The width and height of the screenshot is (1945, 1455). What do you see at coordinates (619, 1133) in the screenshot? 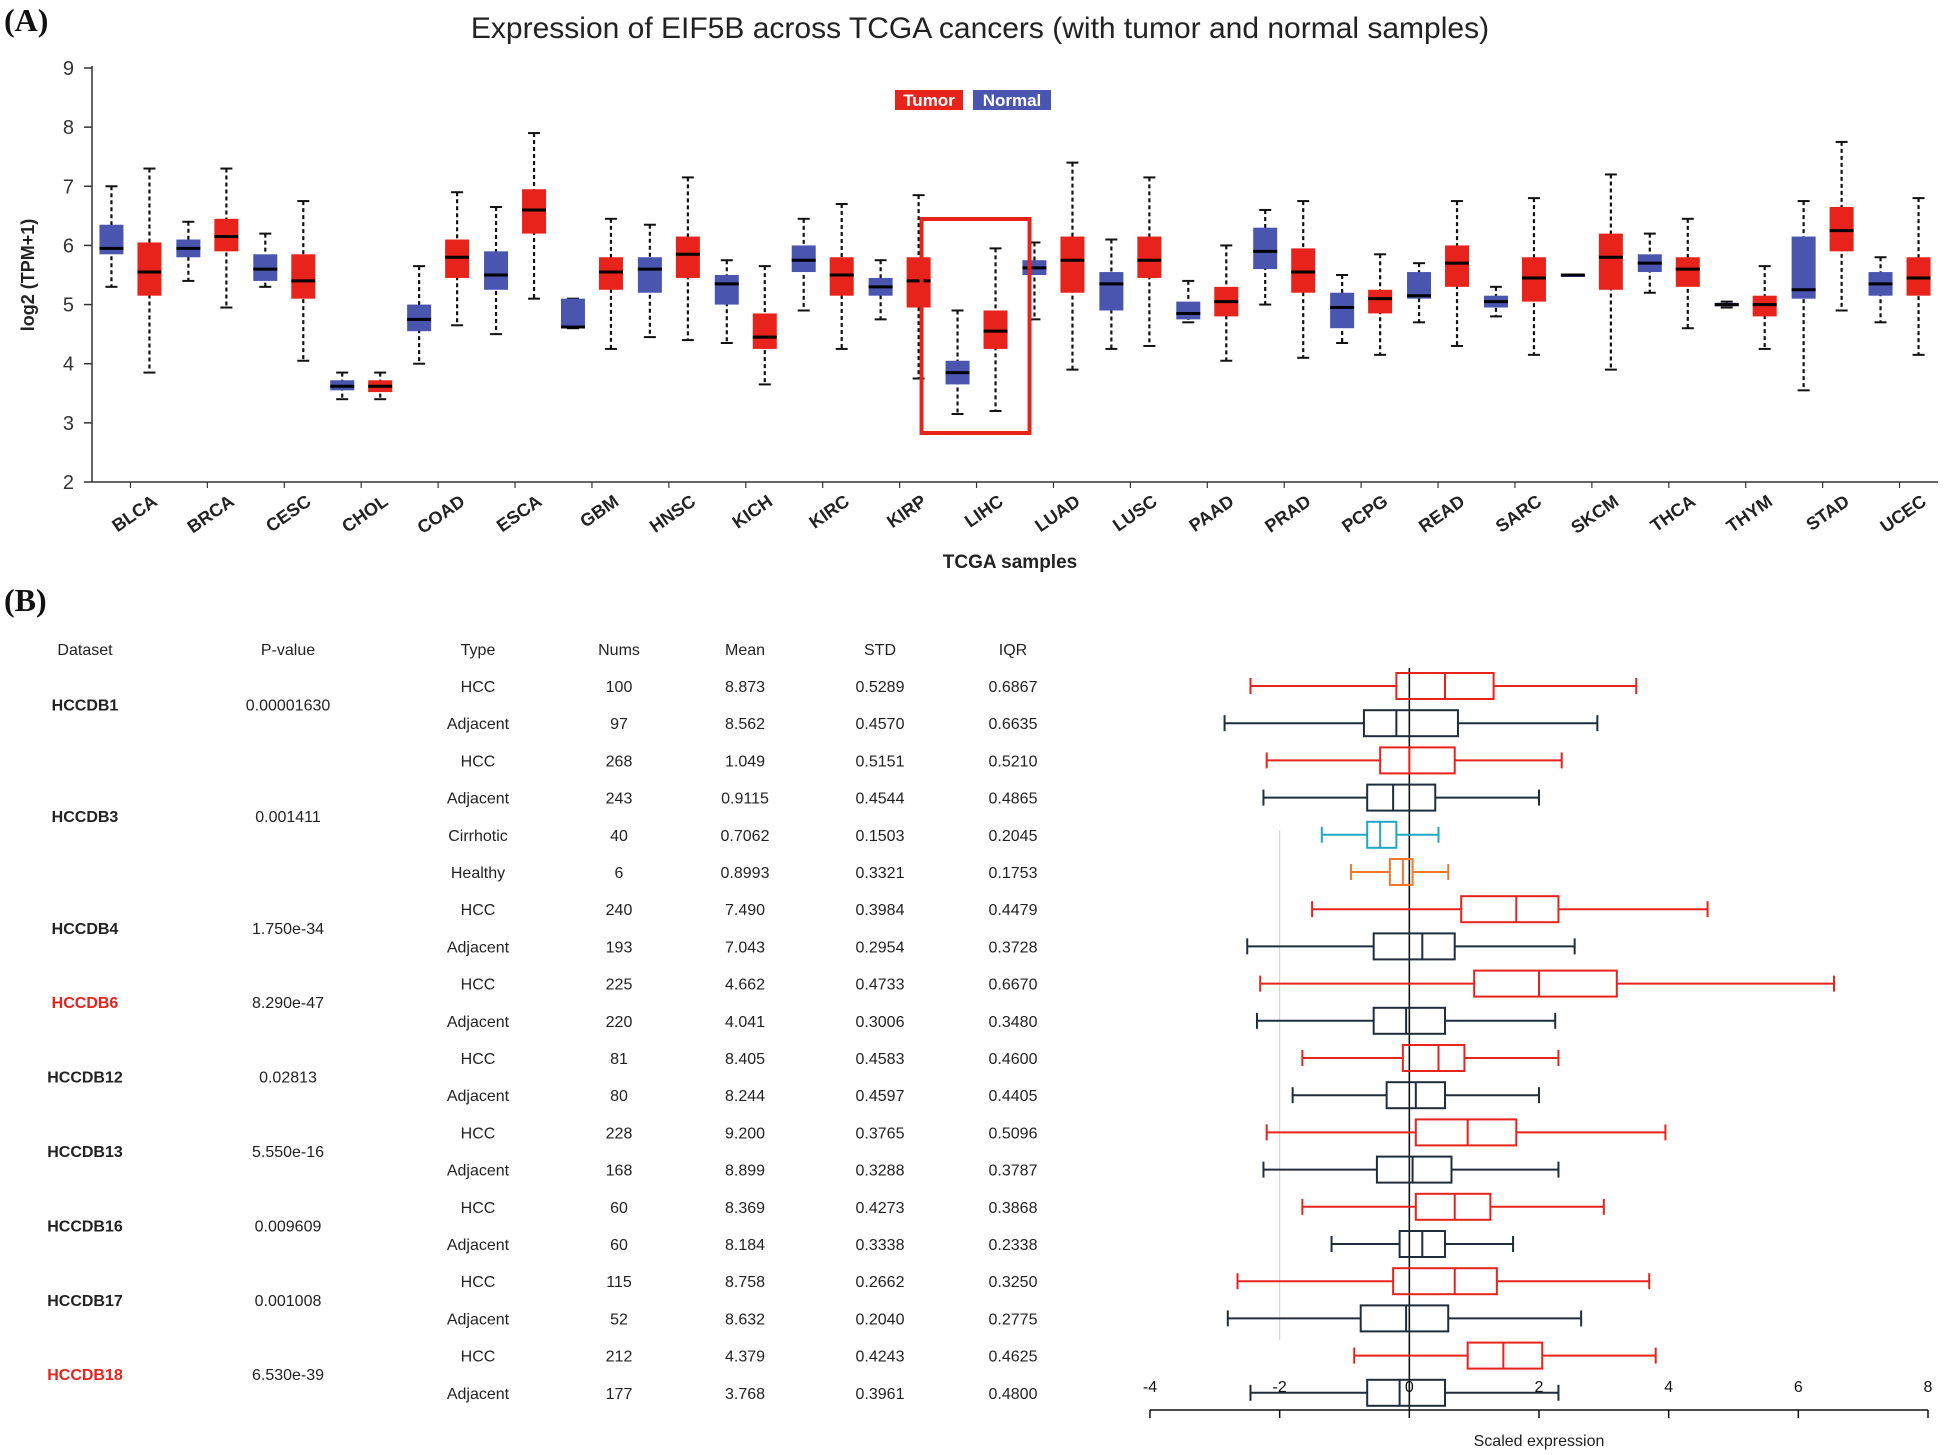
I see `table-cell-nums: 228` at bounding box center [619, 1133].